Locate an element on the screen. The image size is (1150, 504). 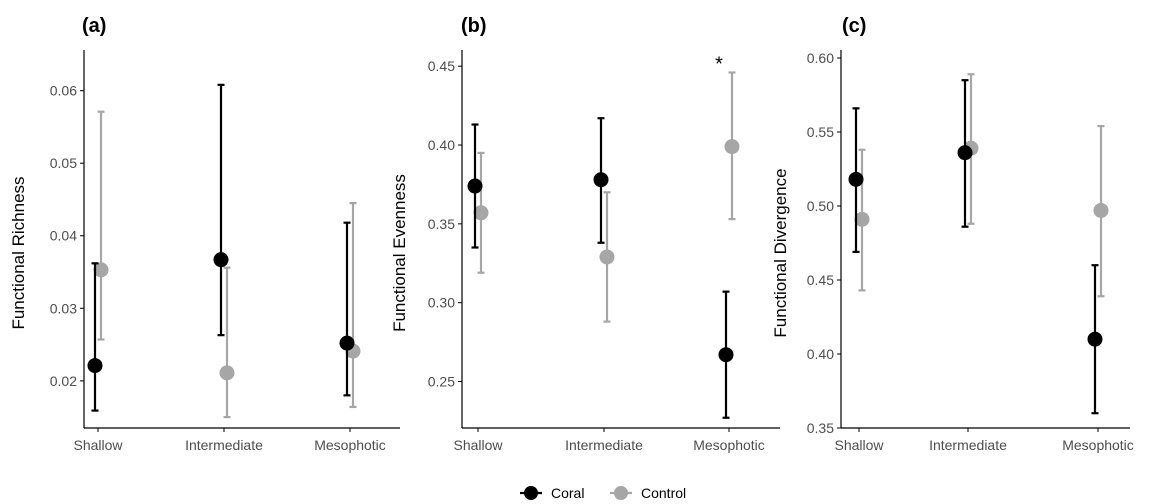
y-axis-label: Functional Evenness is located at coordinates (399, 253).